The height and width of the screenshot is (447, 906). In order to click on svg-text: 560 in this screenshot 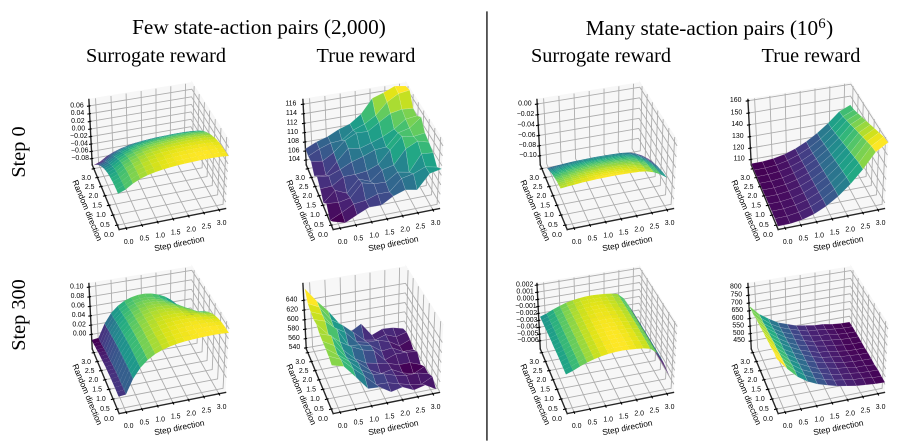, I will do `click(294, 338)`.